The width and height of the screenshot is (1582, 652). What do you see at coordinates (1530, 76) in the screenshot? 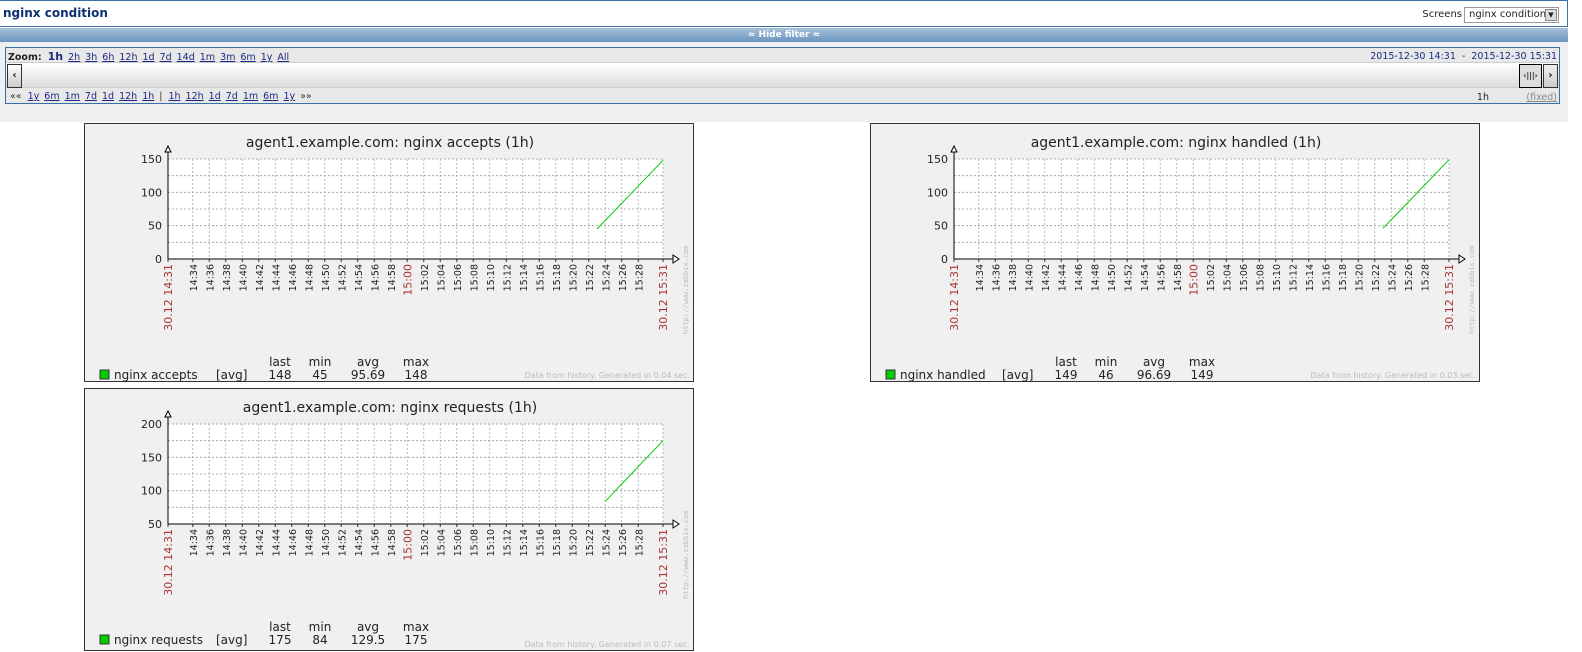
I see `timeline-slider-handle: ‹|||›` at bounding box center [1530, 76].